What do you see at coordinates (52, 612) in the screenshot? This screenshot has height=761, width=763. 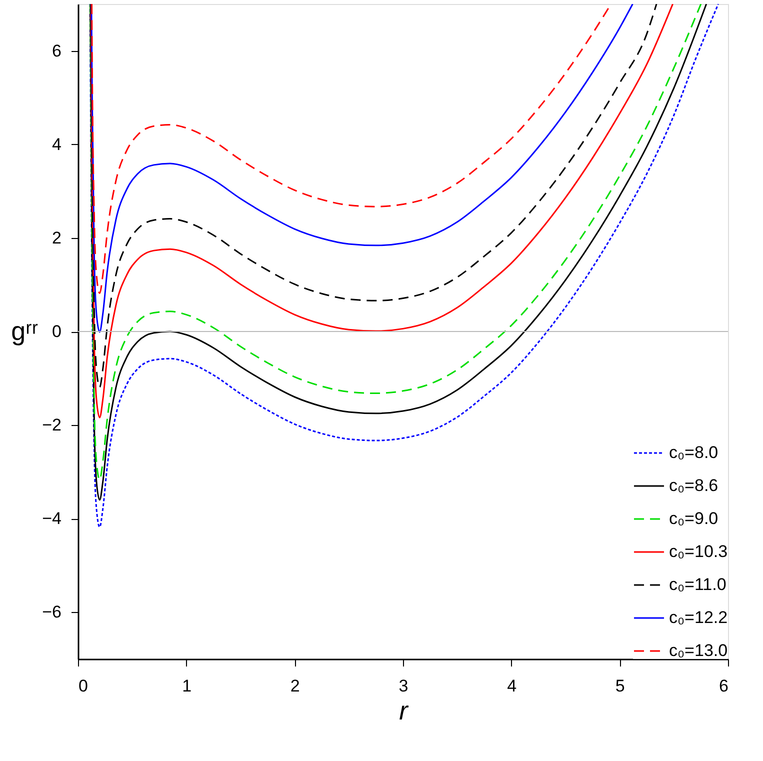 I see `y-tick-label: −6` at bounding box center [52, 612].